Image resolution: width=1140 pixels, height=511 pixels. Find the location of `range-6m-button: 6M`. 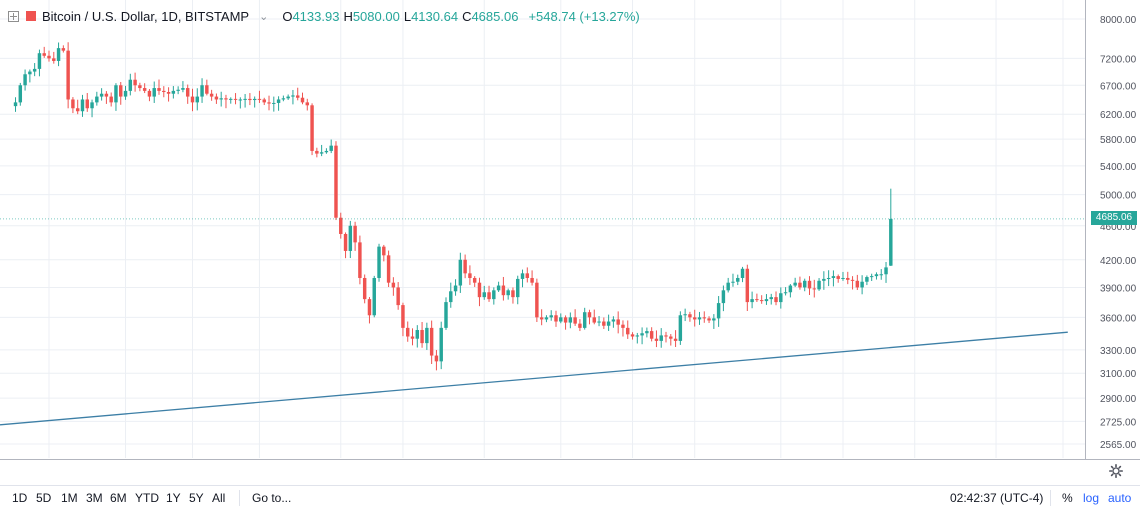

range-6m-button: 6M is located at coordinates (118, 498).